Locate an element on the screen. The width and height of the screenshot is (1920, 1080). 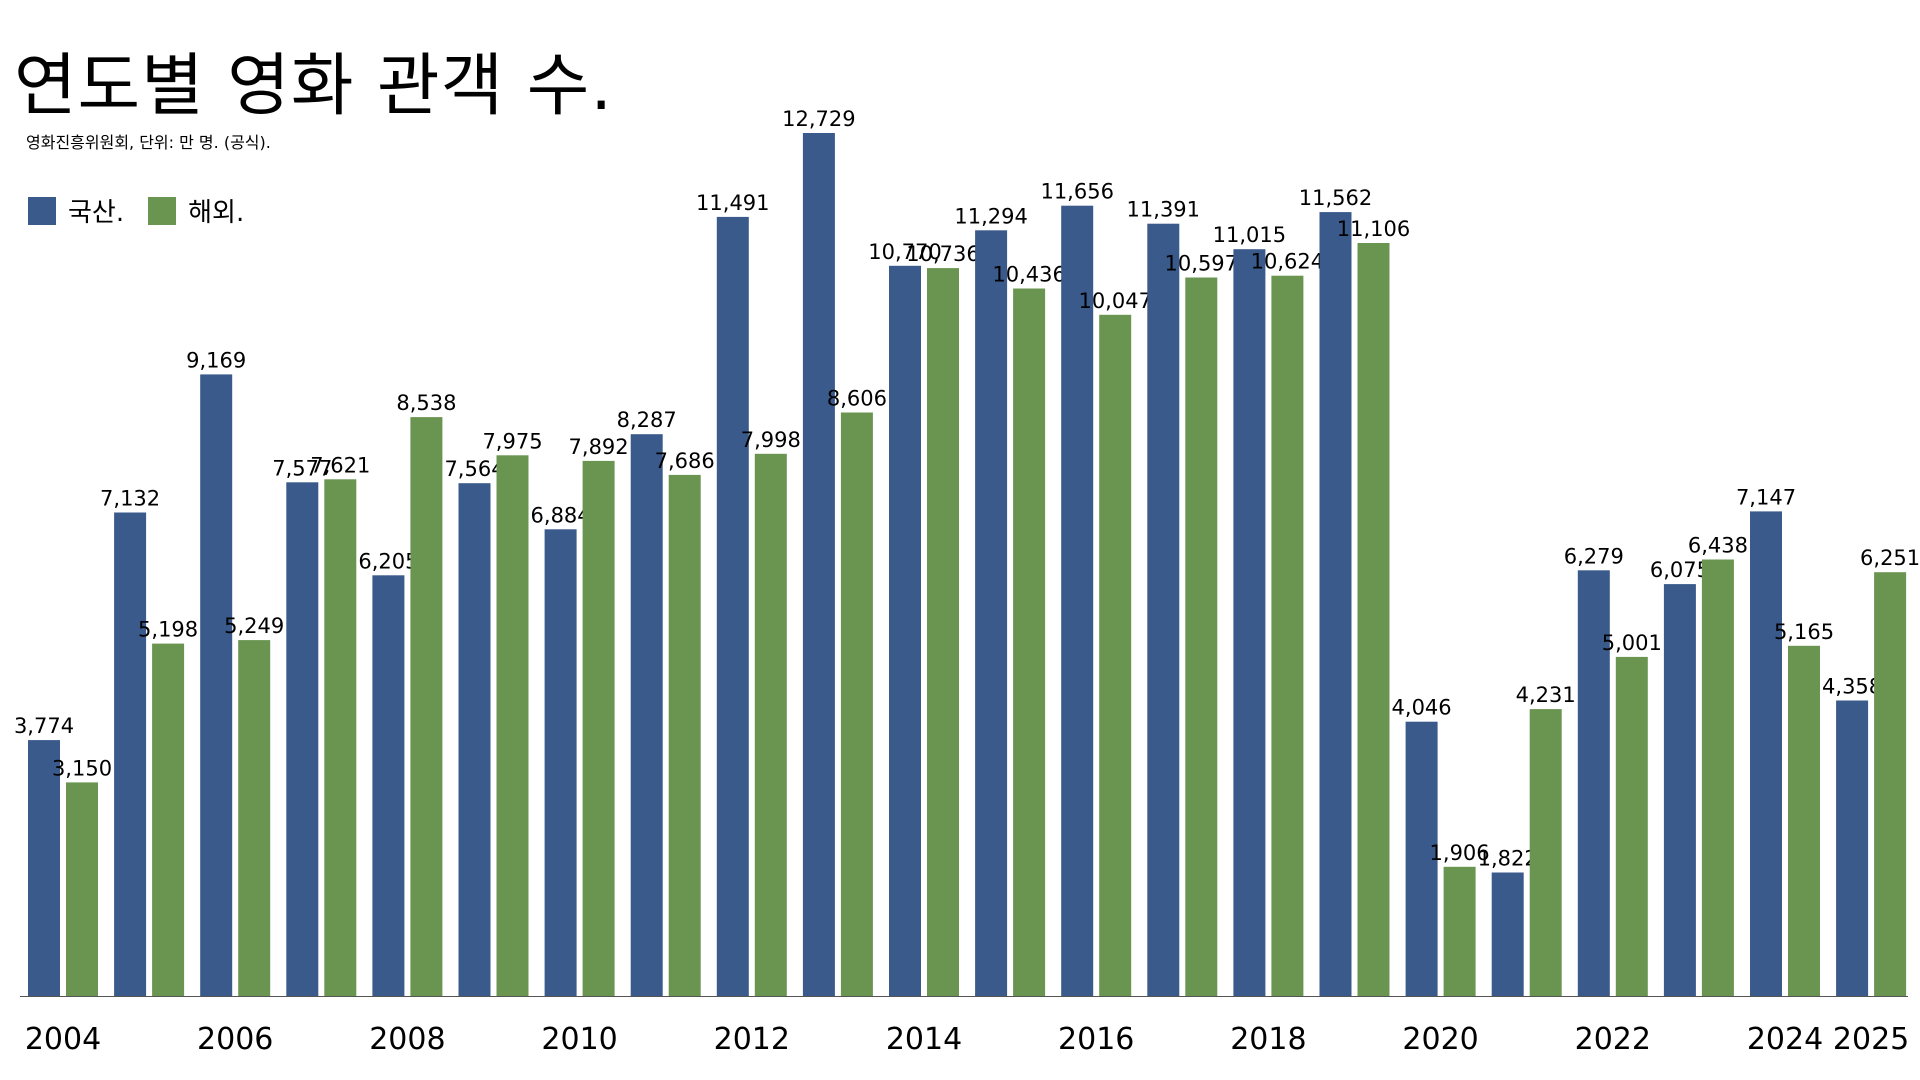
bar-domestic-2020 is located at coordinates (1421, 858).